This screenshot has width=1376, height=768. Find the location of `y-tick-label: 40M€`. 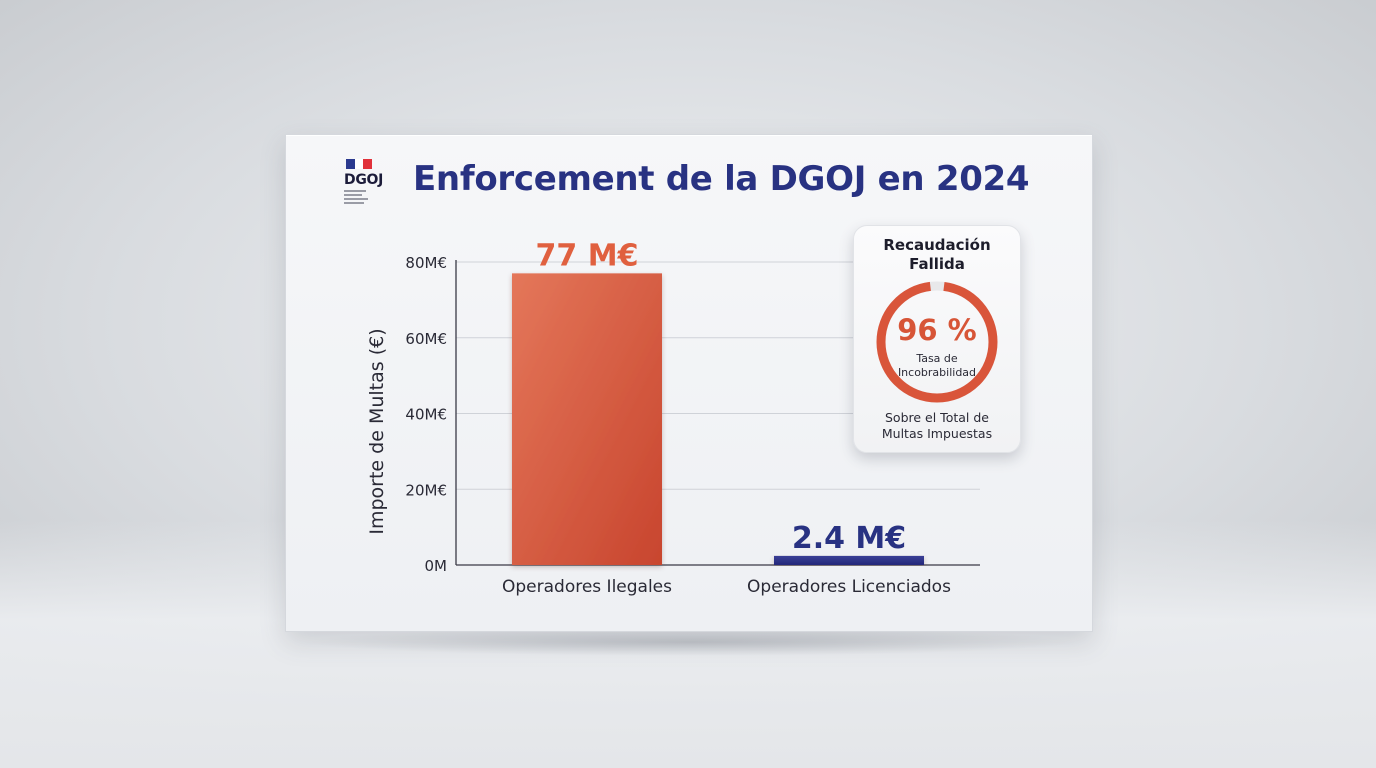

y-tick-label: 40M€ is located at coordinates (426, 415).